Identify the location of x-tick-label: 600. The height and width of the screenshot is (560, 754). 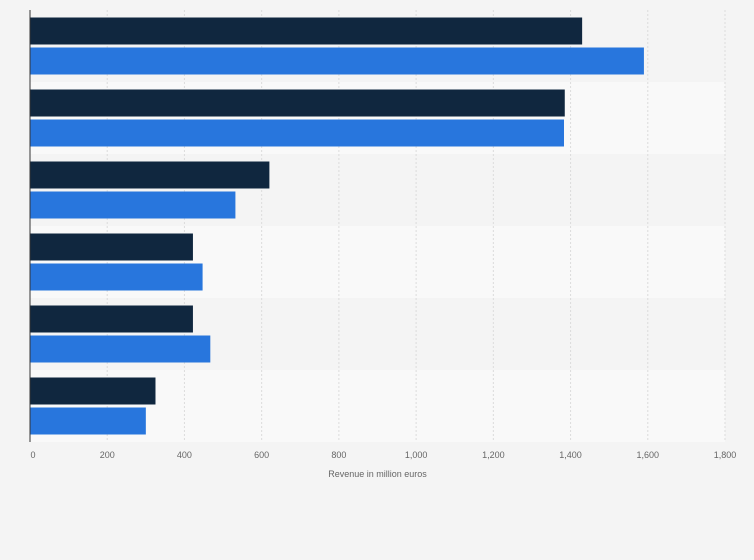
(261, 455).